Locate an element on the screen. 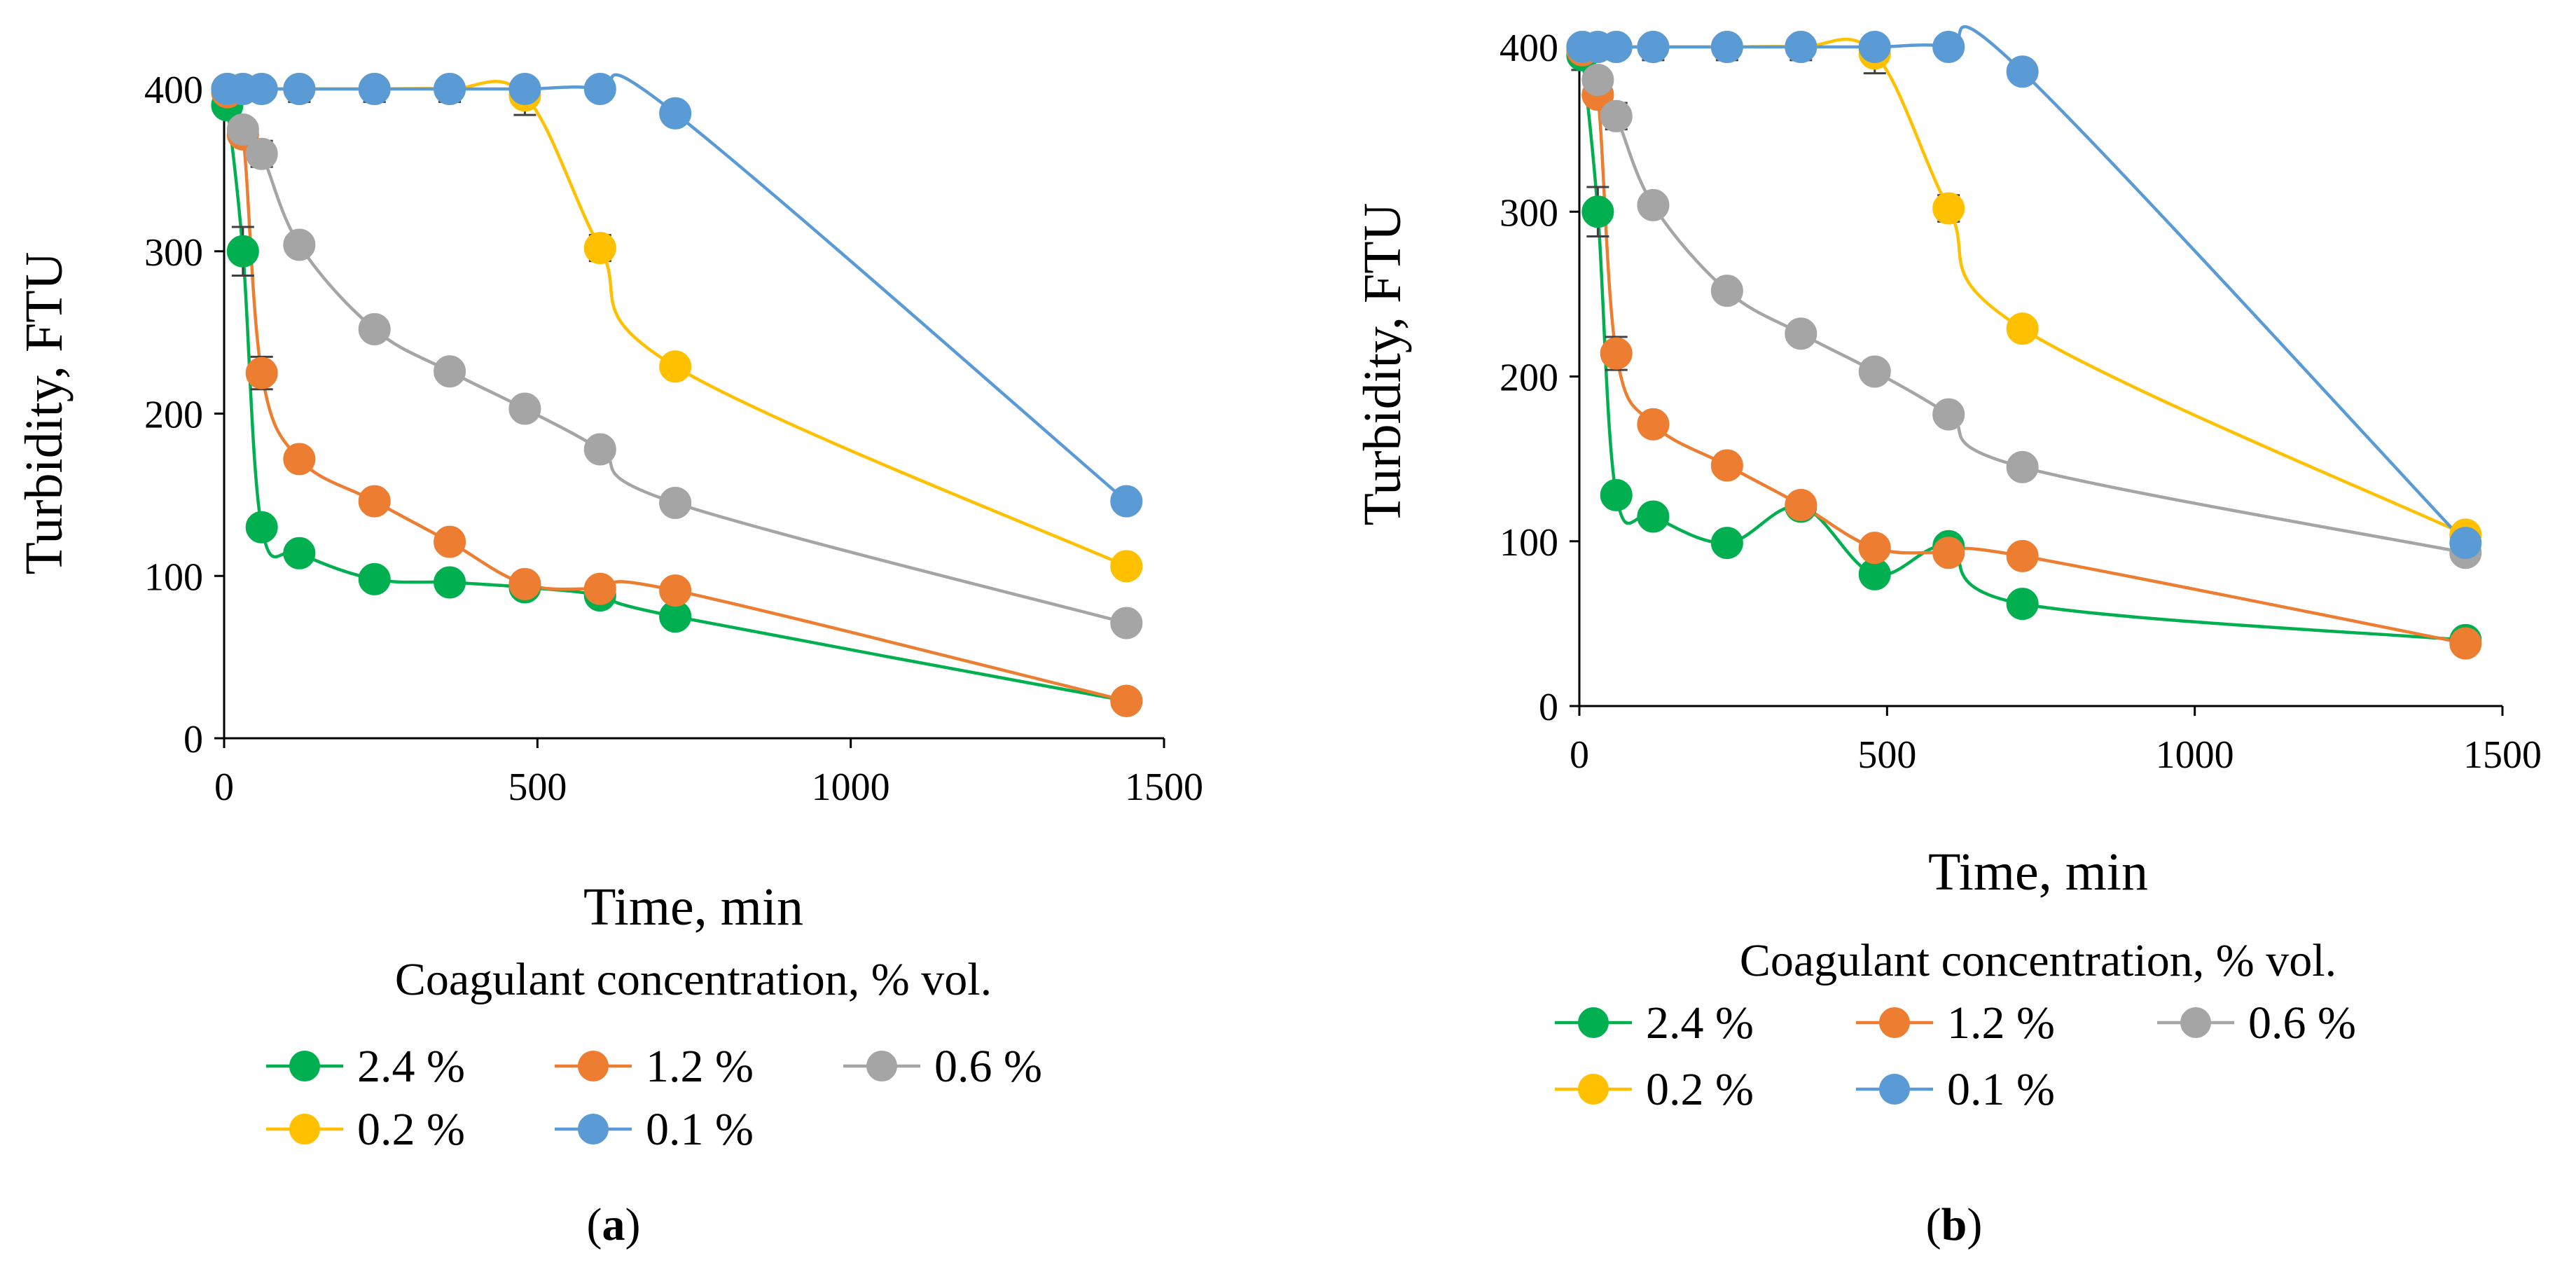 This screenshot has height=1286, width=2576. panel-label: (a) is located at coordinates (614, 1224).